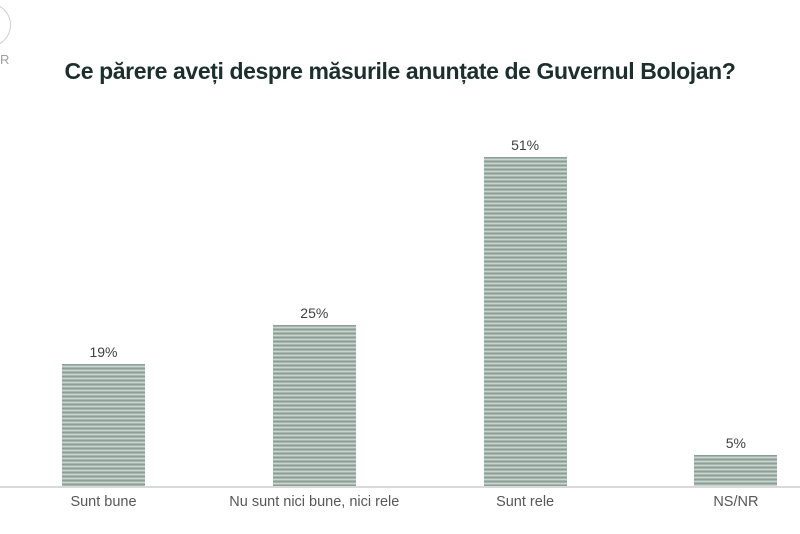  I want to click on logo-letter: R, so click(5, 59).